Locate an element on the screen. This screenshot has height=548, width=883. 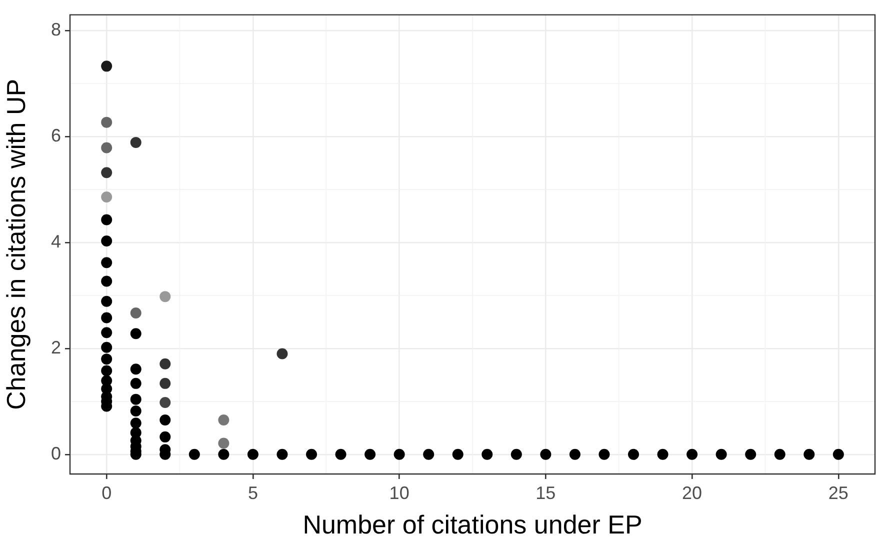
x-tick-label: 0 is located at coordinates (107, 492).